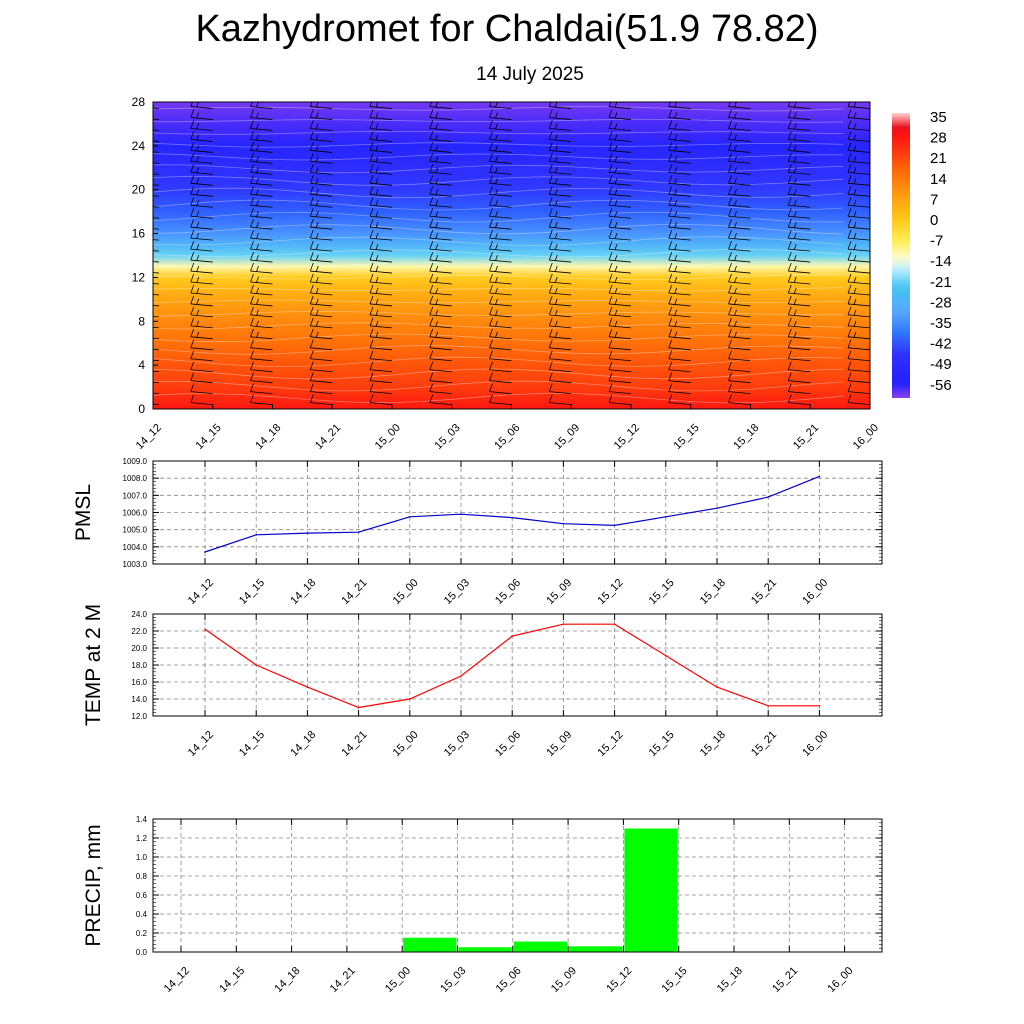 The height and width of the screenshot is (1024, 1024). What do you see at coordinates (840, 980) in the screenshot?
I see `x-tick-label: 16_00` at bounding box center [840, 980].